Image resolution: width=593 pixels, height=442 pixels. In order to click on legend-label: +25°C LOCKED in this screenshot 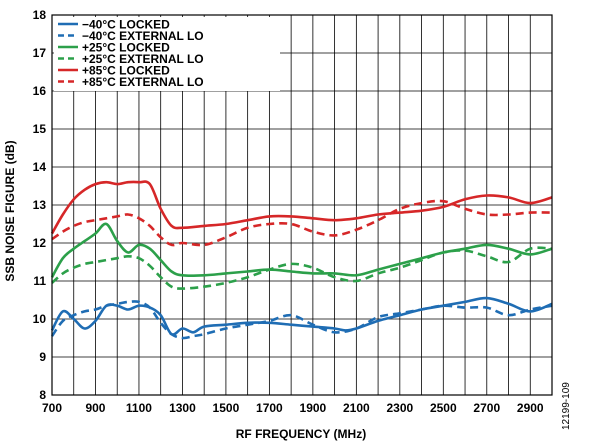, I will do `click(126, 48)`.